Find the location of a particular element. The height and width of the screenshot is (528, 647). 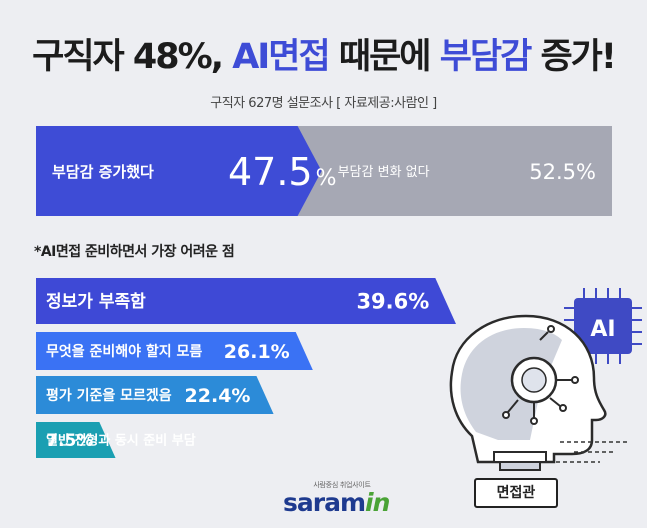

difficulty-bar-value: 7.5% is located at coordinates (69, 441).